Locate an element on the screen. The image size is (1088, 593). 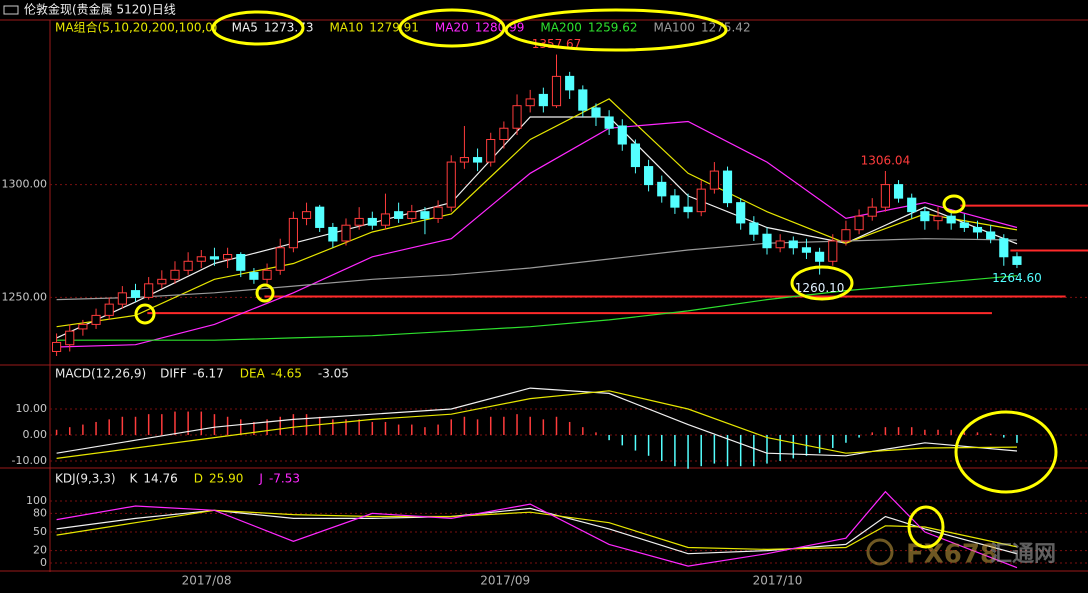
line-j is located at coordinates (537, 529).